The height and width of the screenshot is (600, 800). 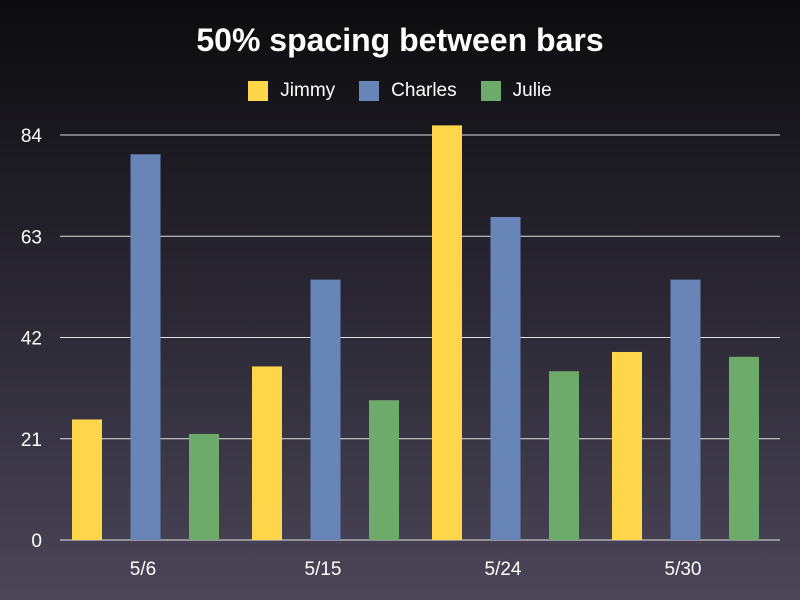 What do you see at coordinates (400, 40) in the screenshot?
I see `chart-title: 50% spacing between bars` at bounding box center [400, 40].